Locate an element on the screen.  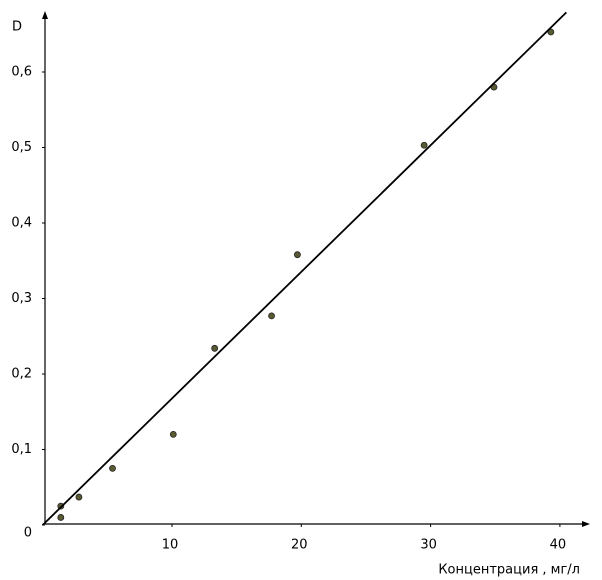
y-tick-label: 0,3 is located at coordinates (21, 298).